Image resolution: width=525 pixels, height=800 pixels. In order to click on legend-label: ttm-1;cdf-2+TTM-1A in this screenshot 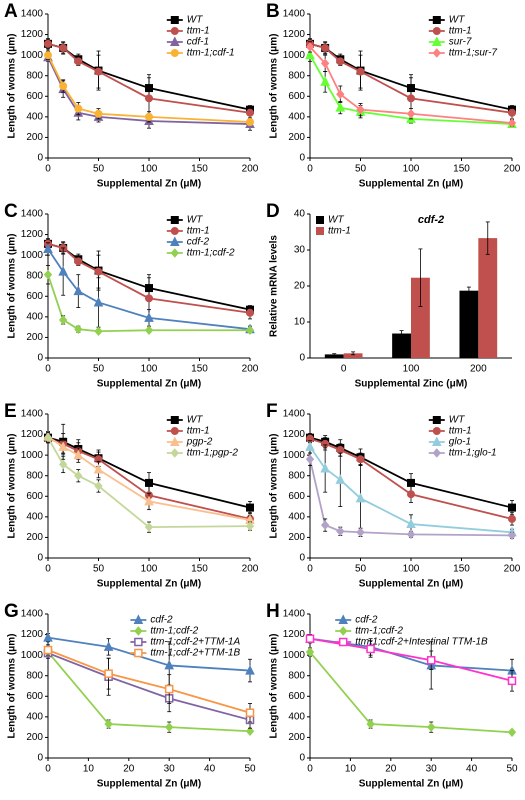, I will do `click(195, 642)`.